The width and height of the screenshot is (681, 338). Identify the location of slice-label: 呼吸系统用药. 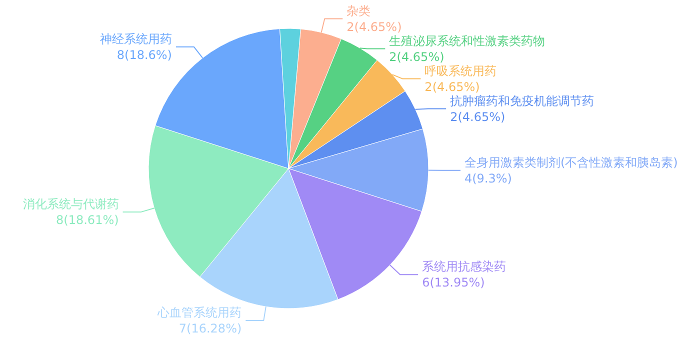
(460, 71).